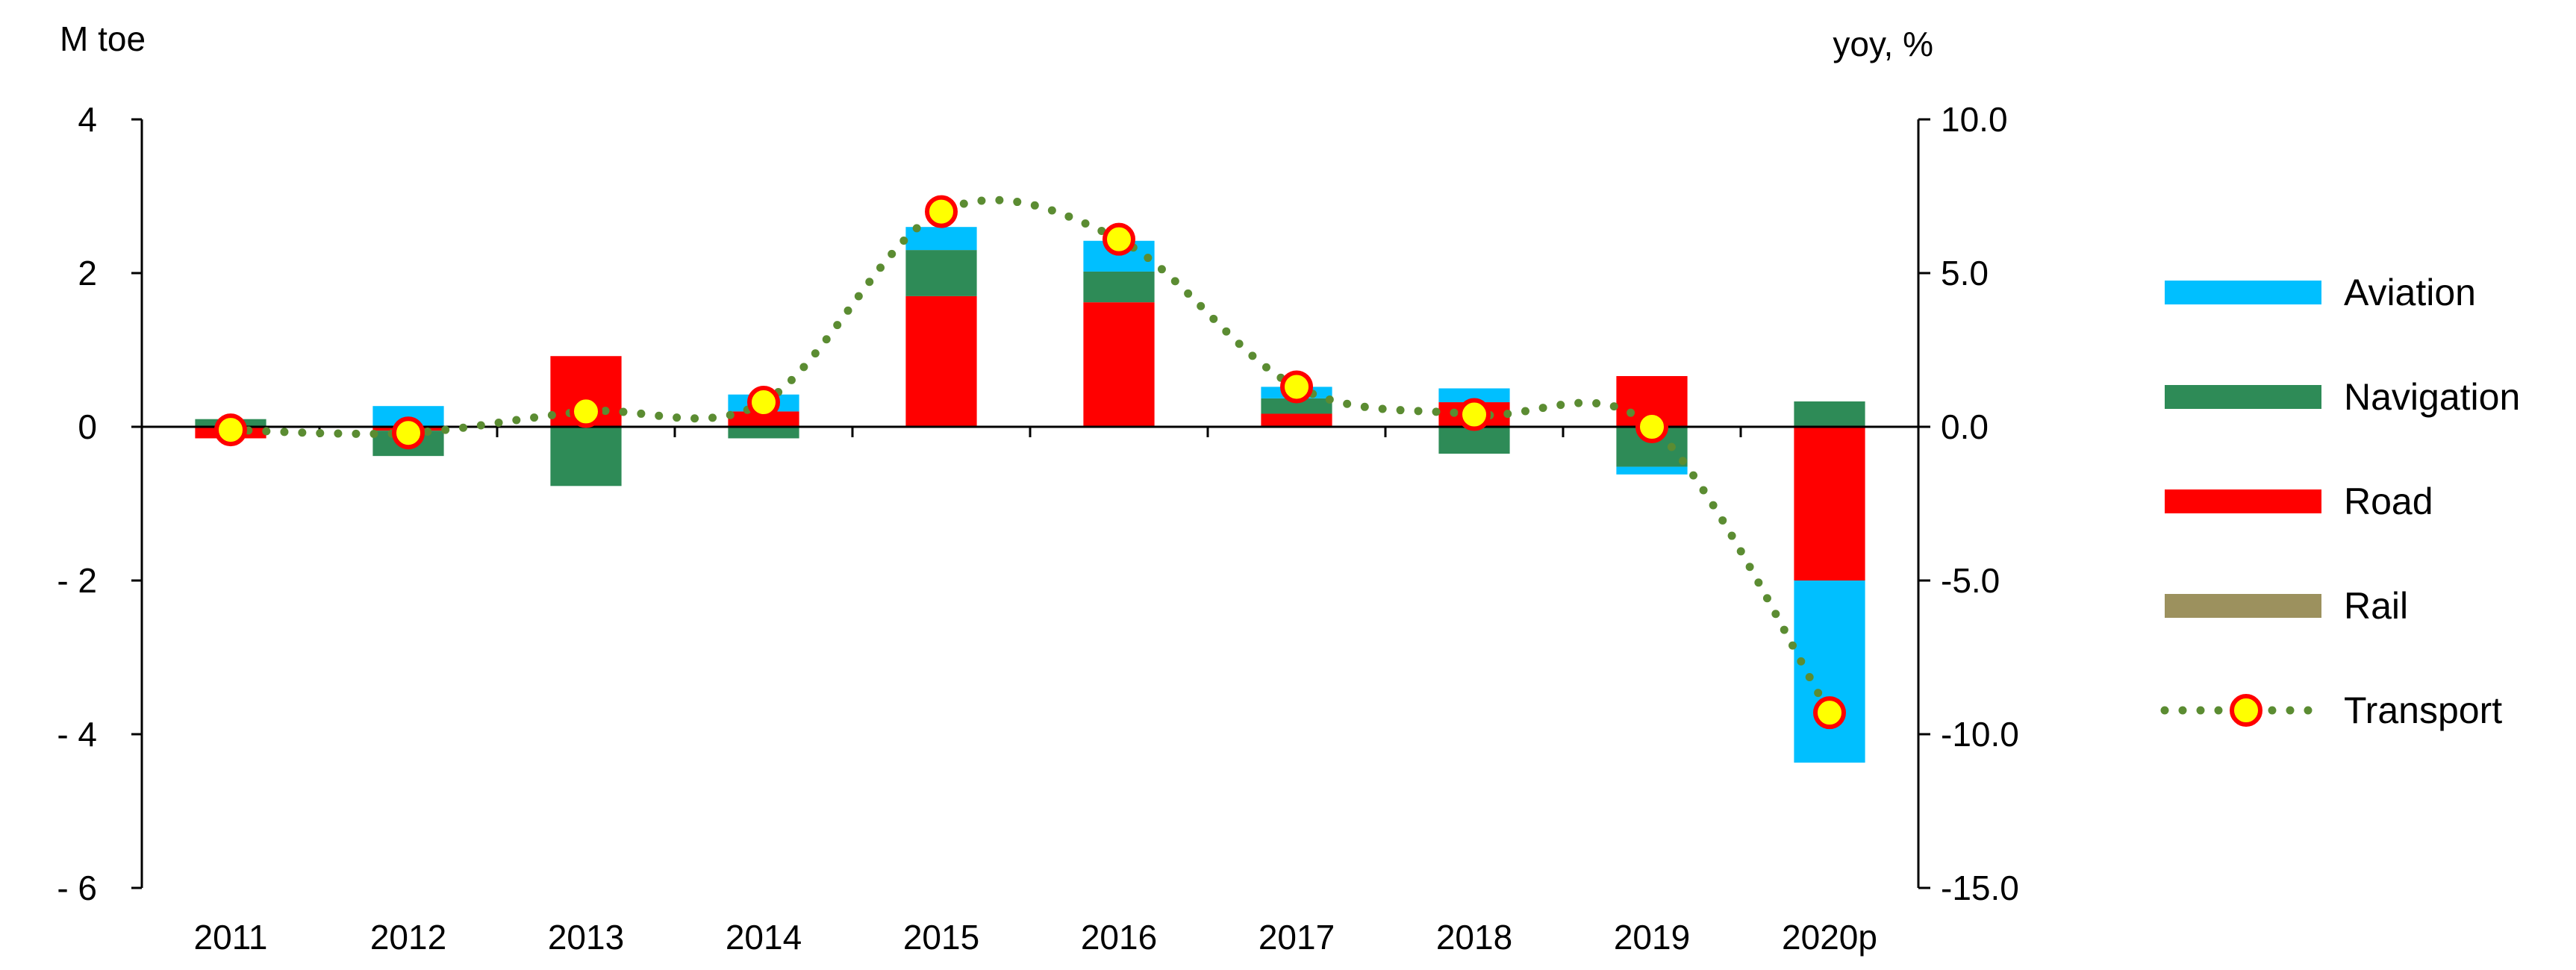 The image size is (2576, 970). Describe the element at coordinates (77, 580) in the screenshot. I see `left-tick-label: - 2` at that location.